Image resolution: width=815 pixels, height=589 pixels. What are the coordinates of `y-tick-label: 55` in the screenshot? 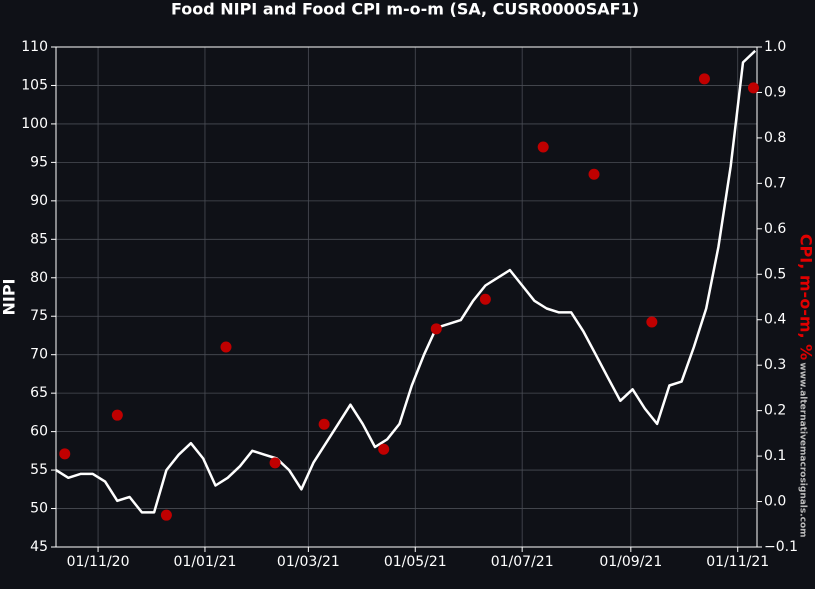 It's located at (39, 470).